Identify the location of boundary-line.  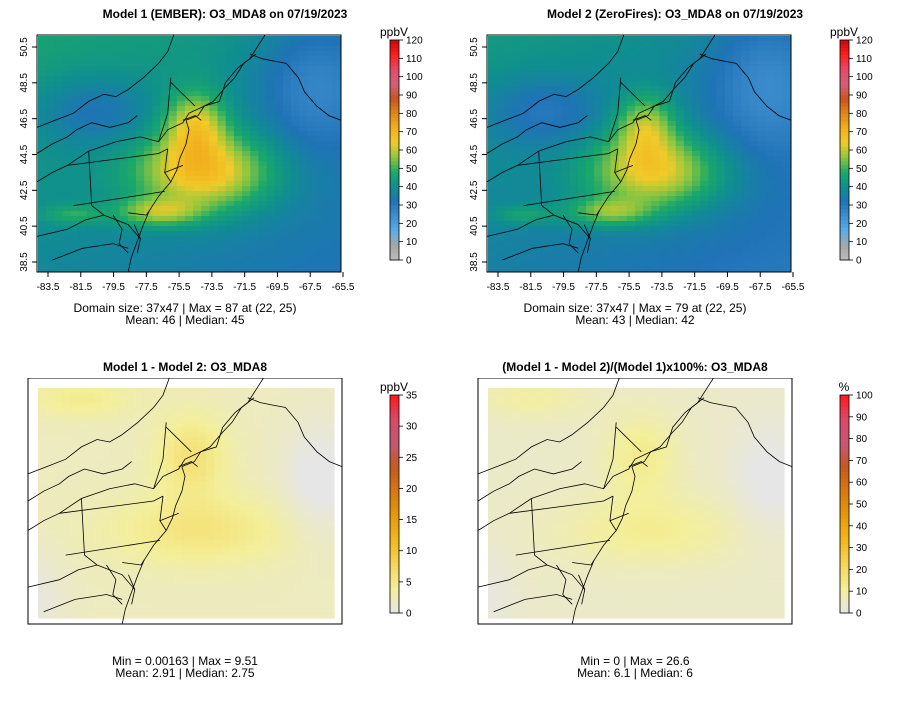
(537, 134).